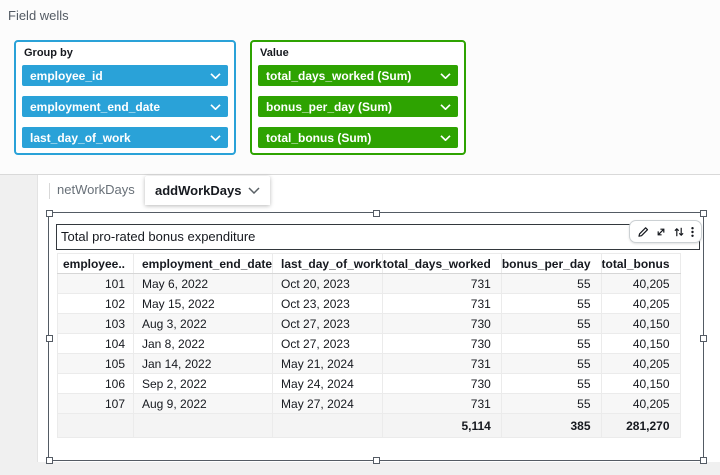 The height and width of the screenshot is (475, 720). I want to click on cell: 102, so click(95, 303).